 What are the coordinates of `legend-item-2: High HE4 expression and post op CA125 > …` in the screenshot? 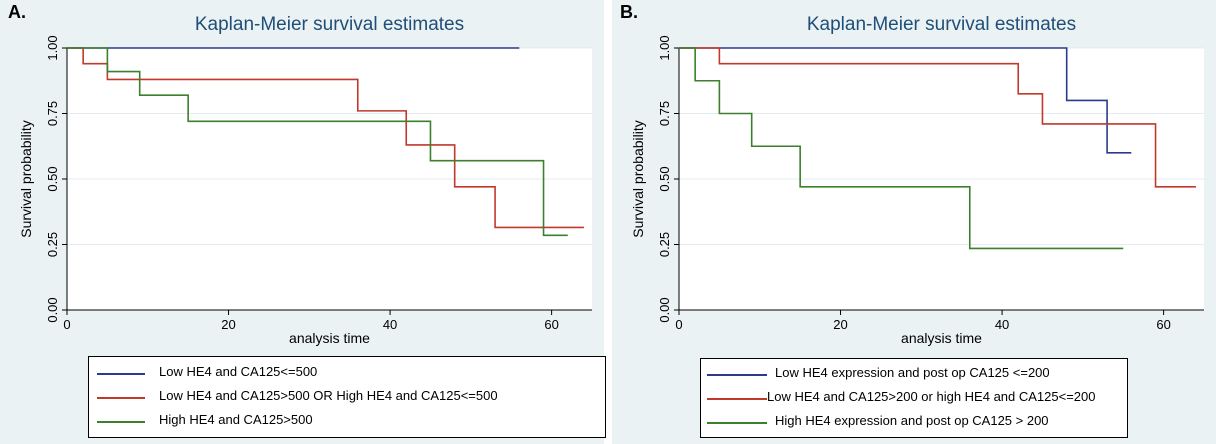 It's located at (912, 420).